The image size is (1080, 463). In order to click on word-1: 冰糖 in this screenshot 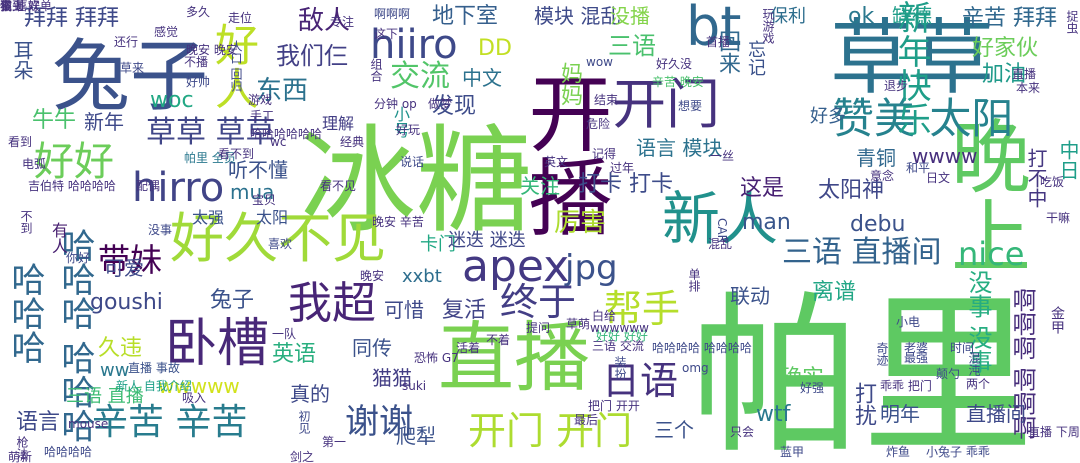, I will do `click(416, 181)`.